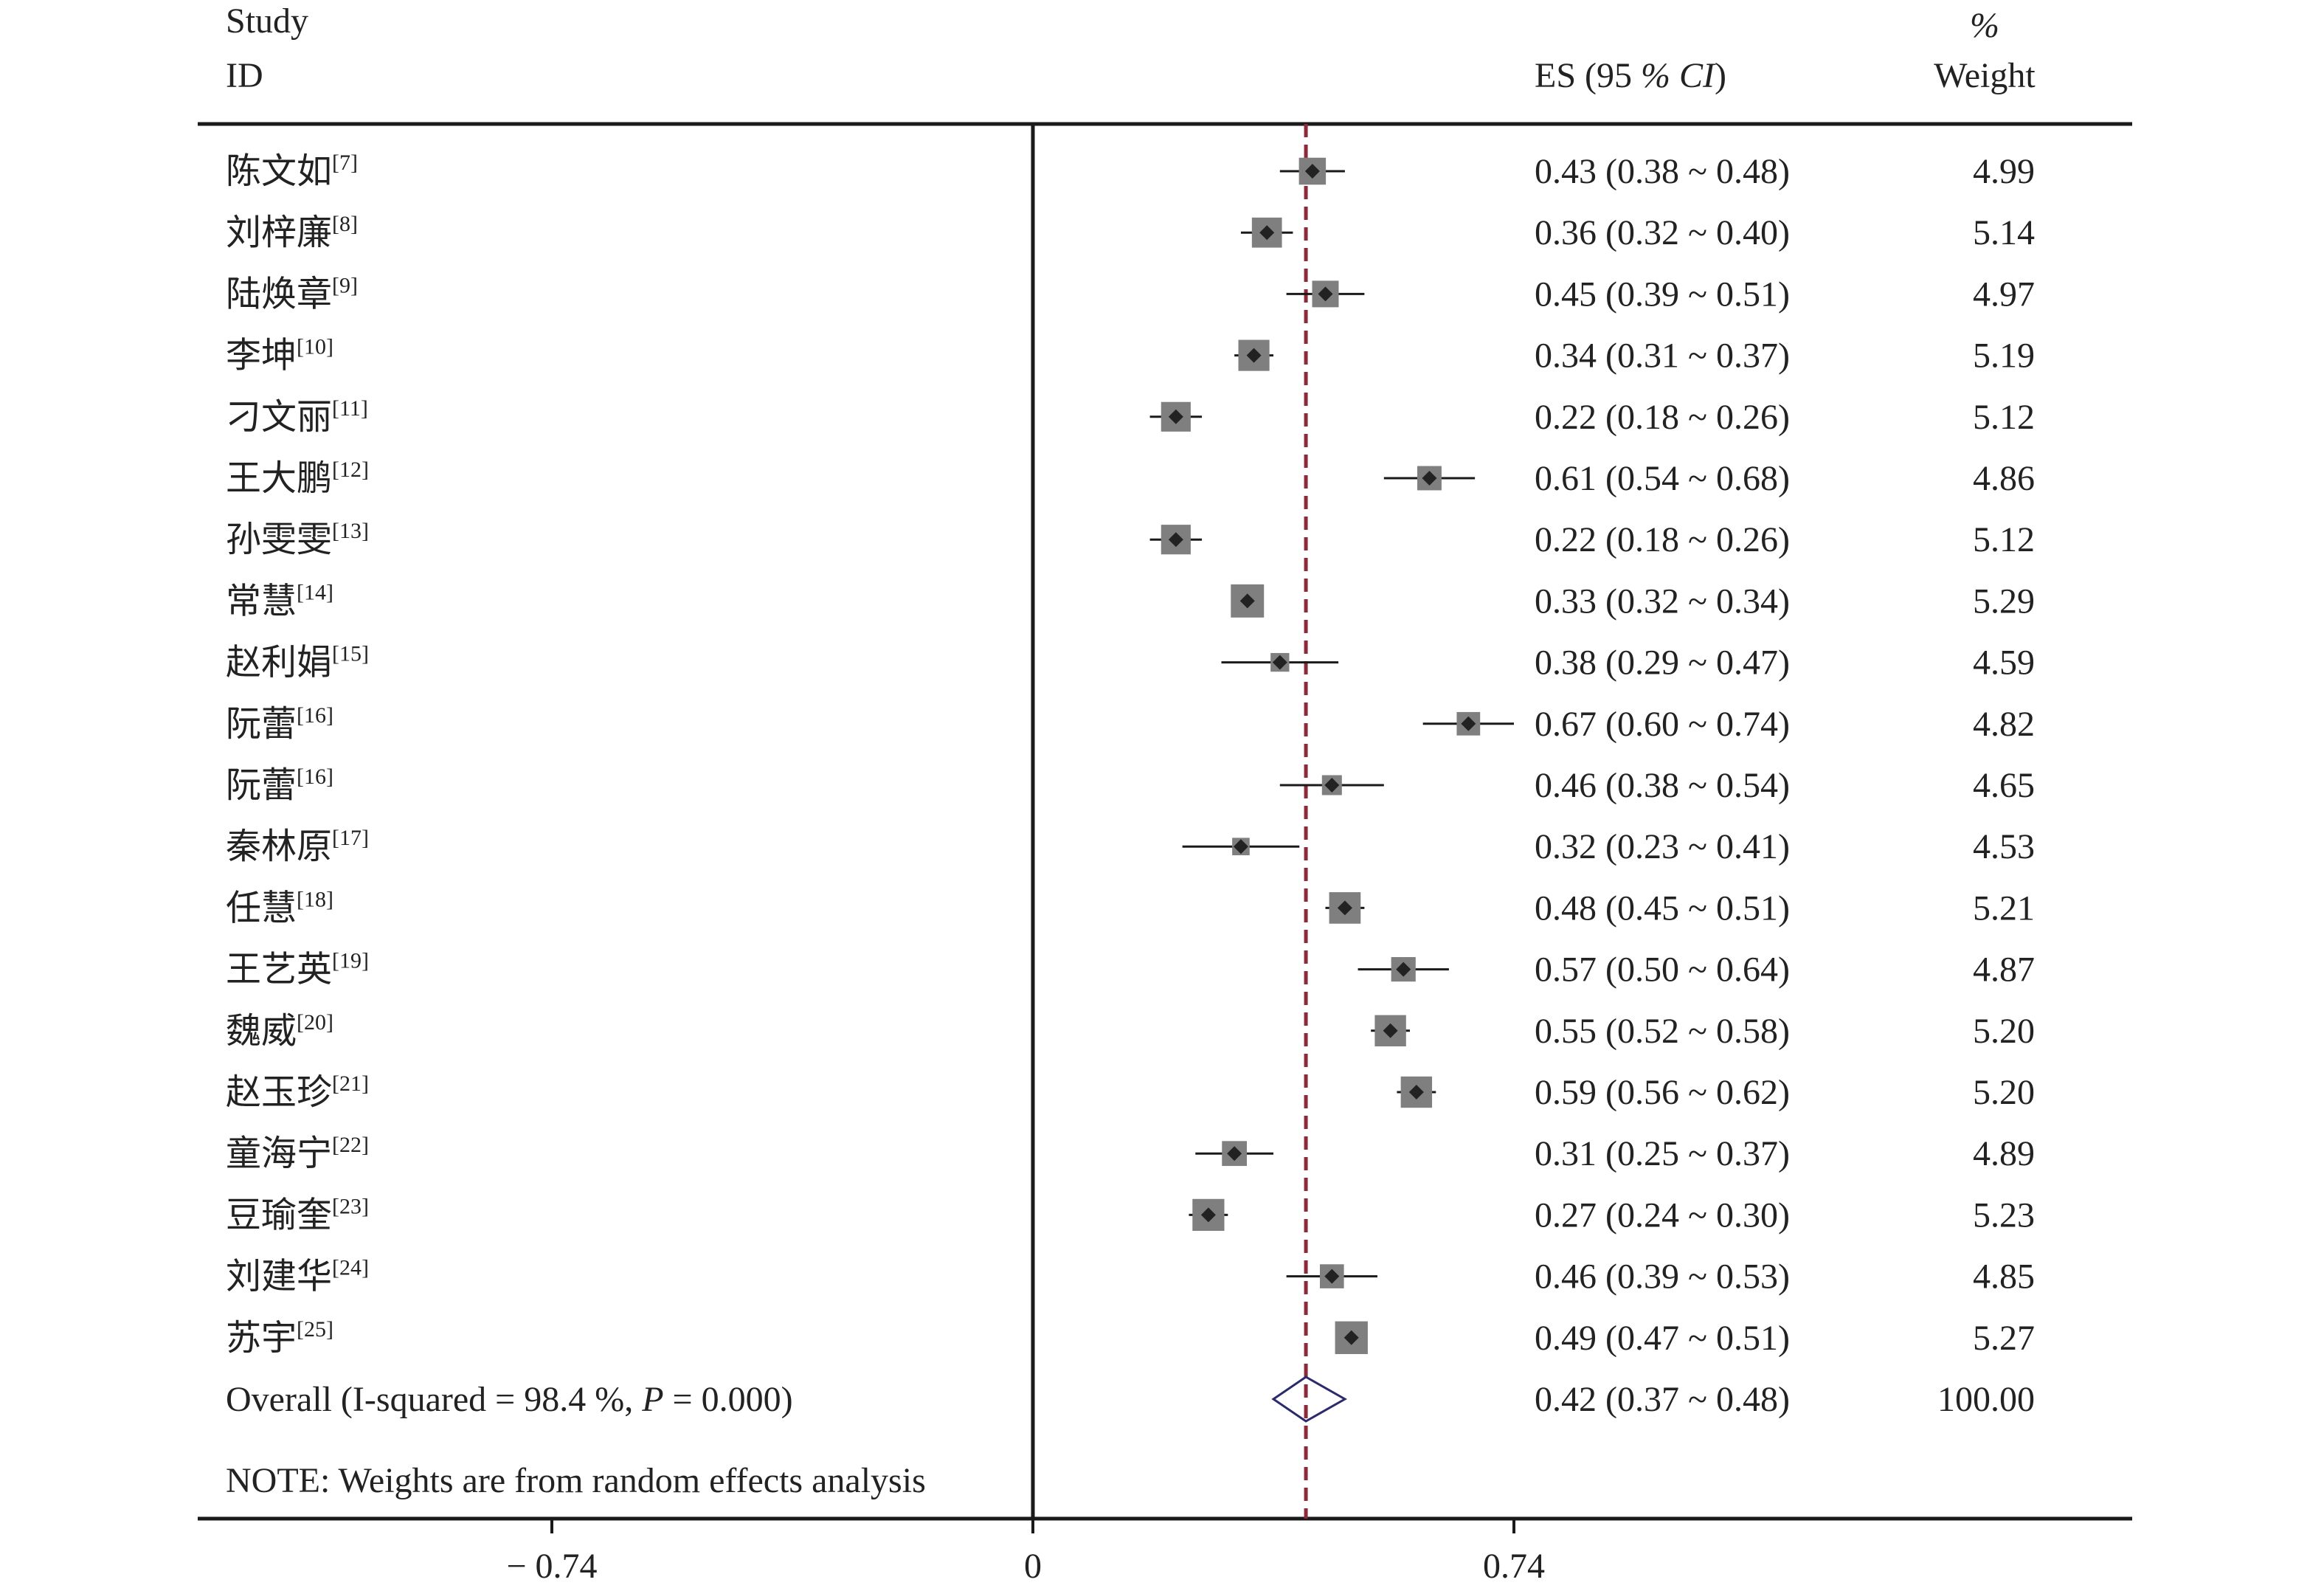 This screenshot has width=2324, height=1588. Describe the element at coordinates (1662, 1031) in the screenshot. I see `es-text: 0.55 (0.52 ~ 0.58)` at that location.